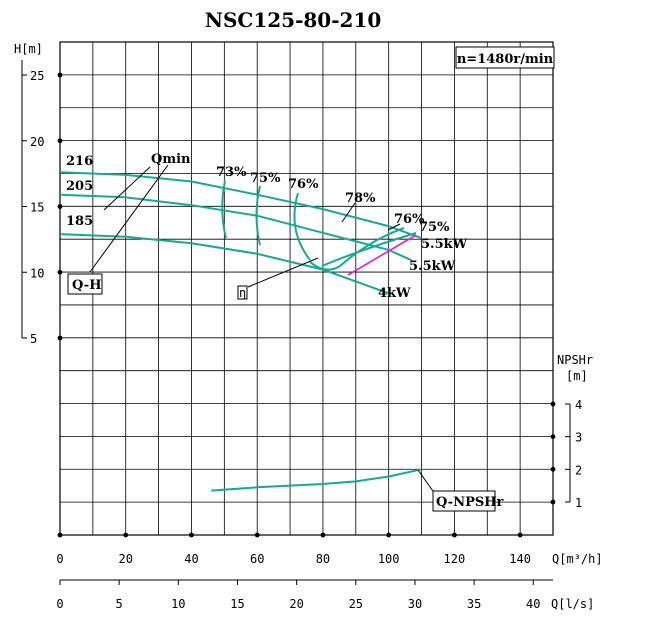 The image size is (647, 623). I want to click on x2-tick-label: 30, so click(415, 604).